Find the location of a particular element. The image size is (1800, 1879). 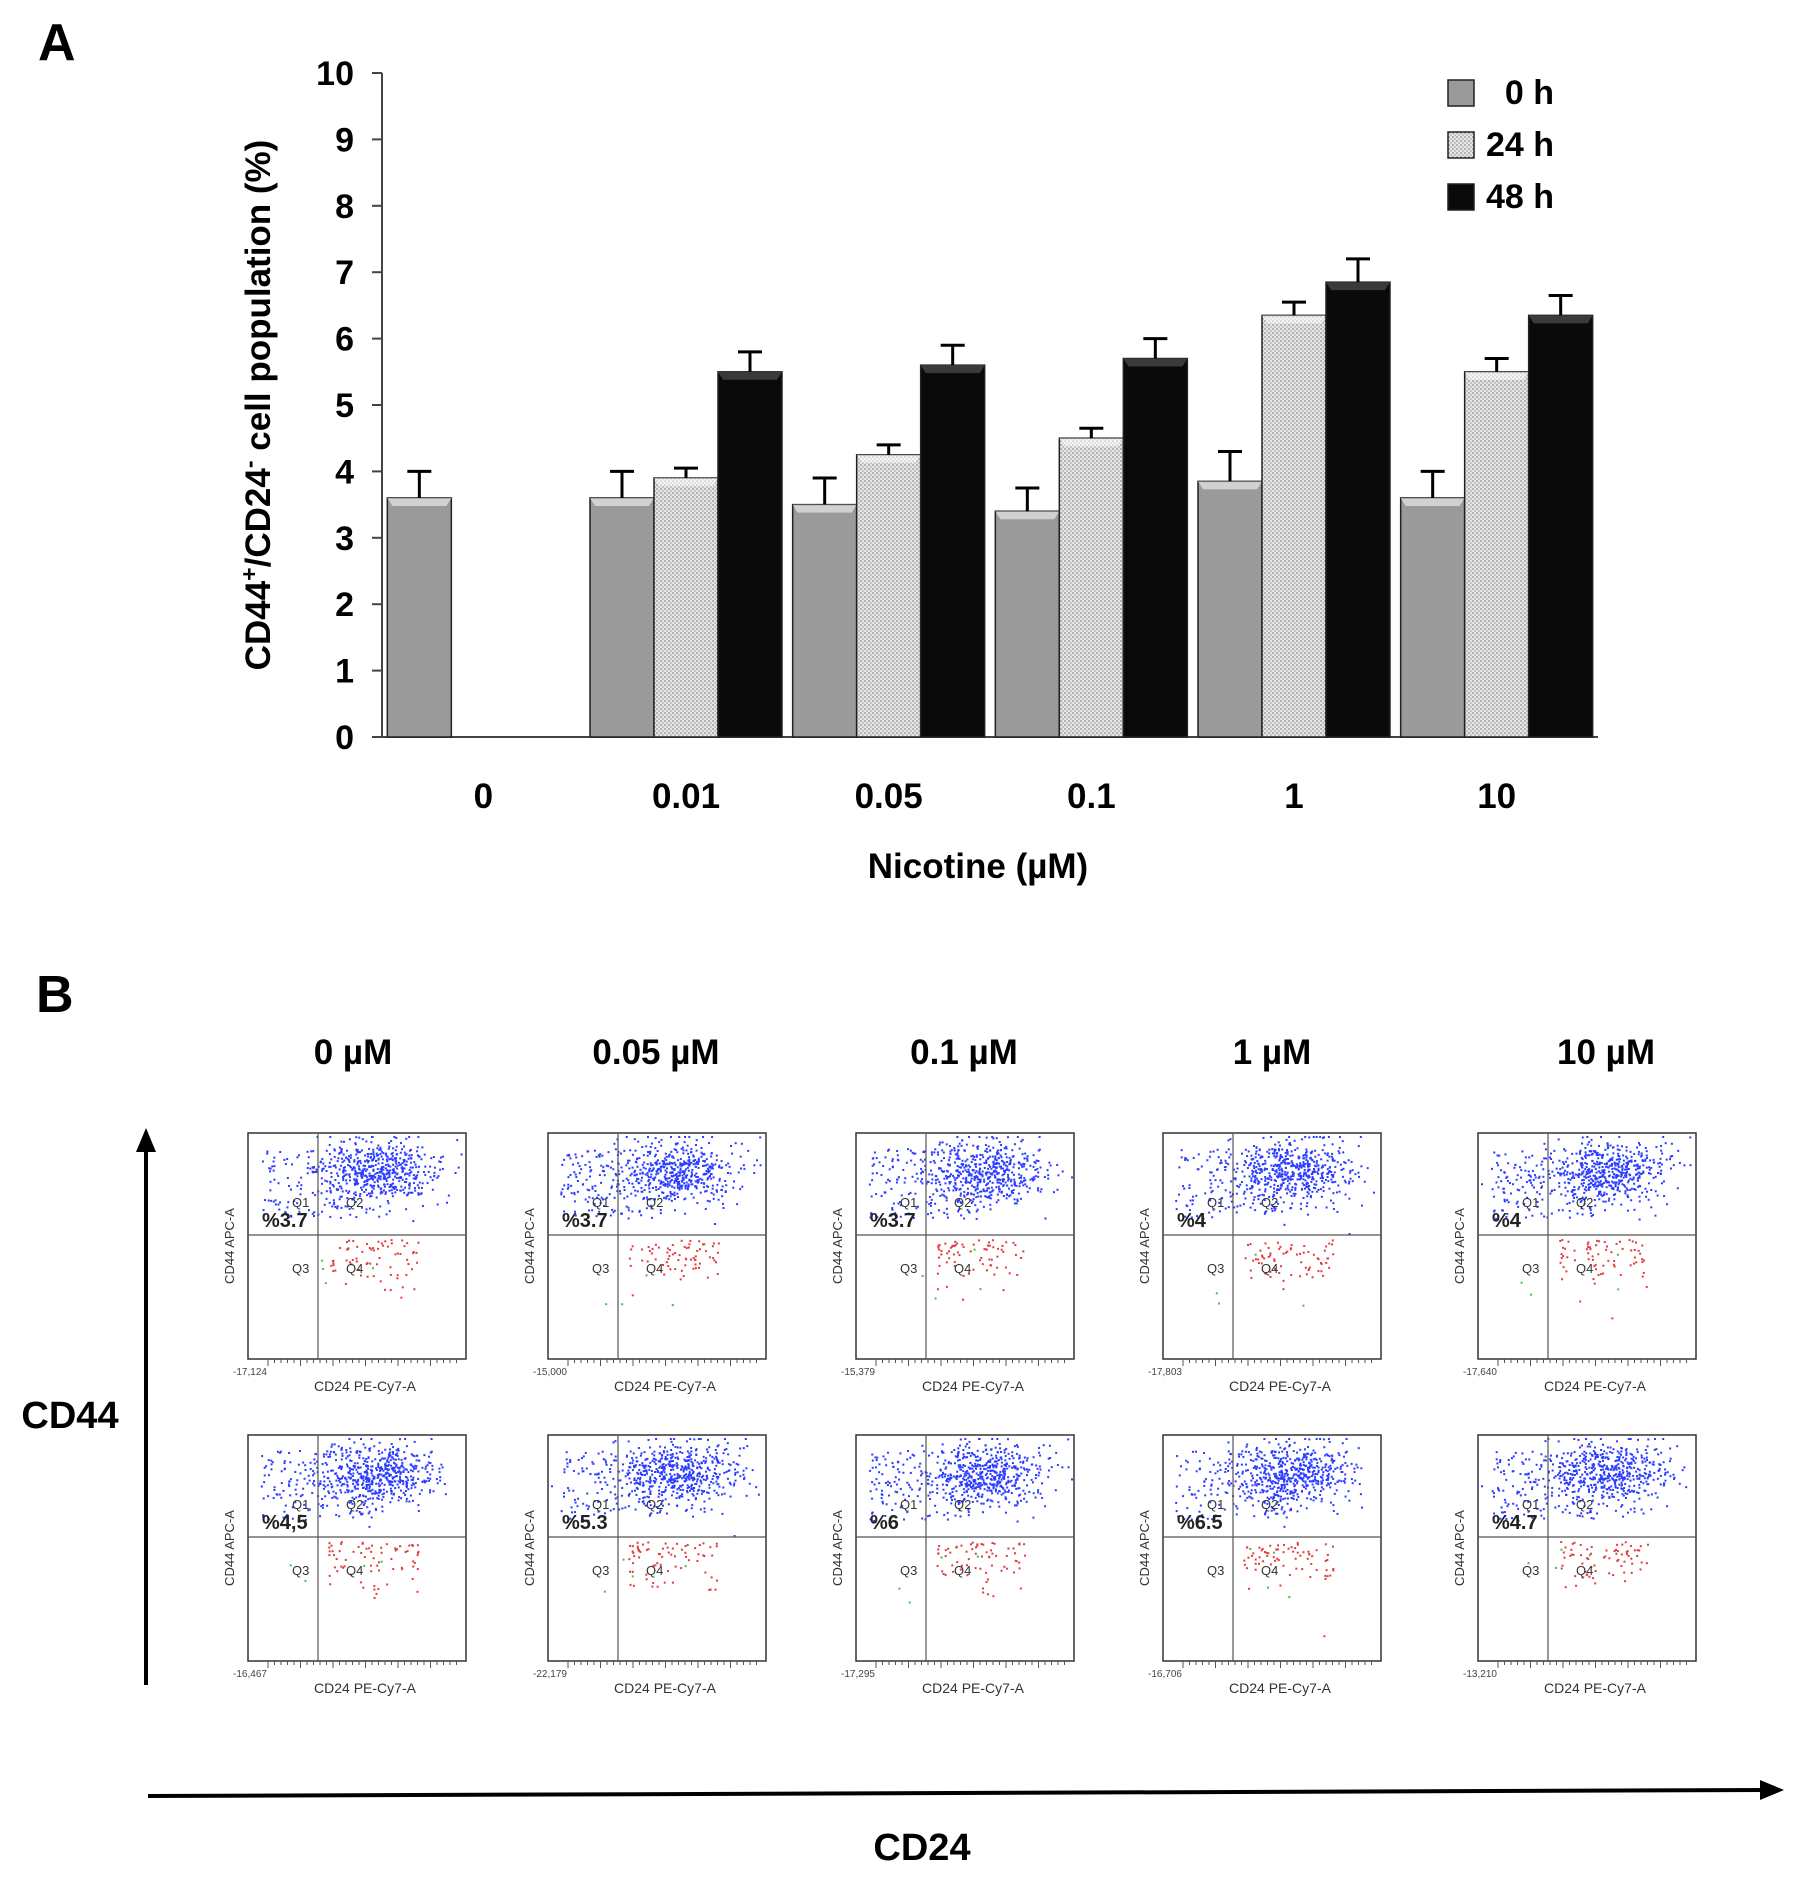

cd24-arrow-line is located at coordinates (958, 1793).